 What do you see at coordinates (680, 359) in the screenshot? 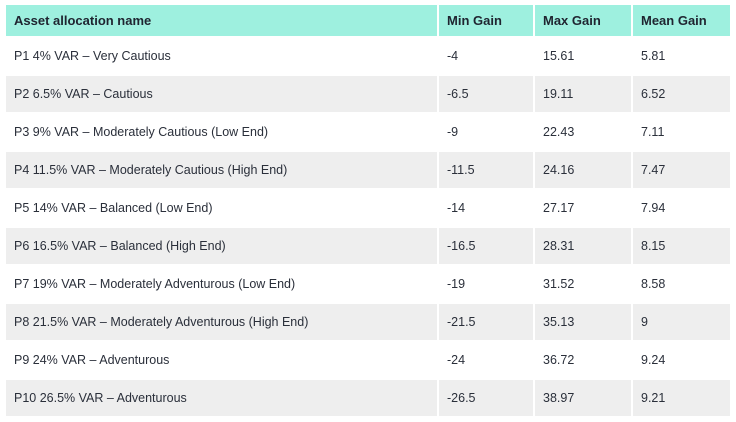
I see `mean-gain-cell: 9.24` at bounding box center [680, 359].